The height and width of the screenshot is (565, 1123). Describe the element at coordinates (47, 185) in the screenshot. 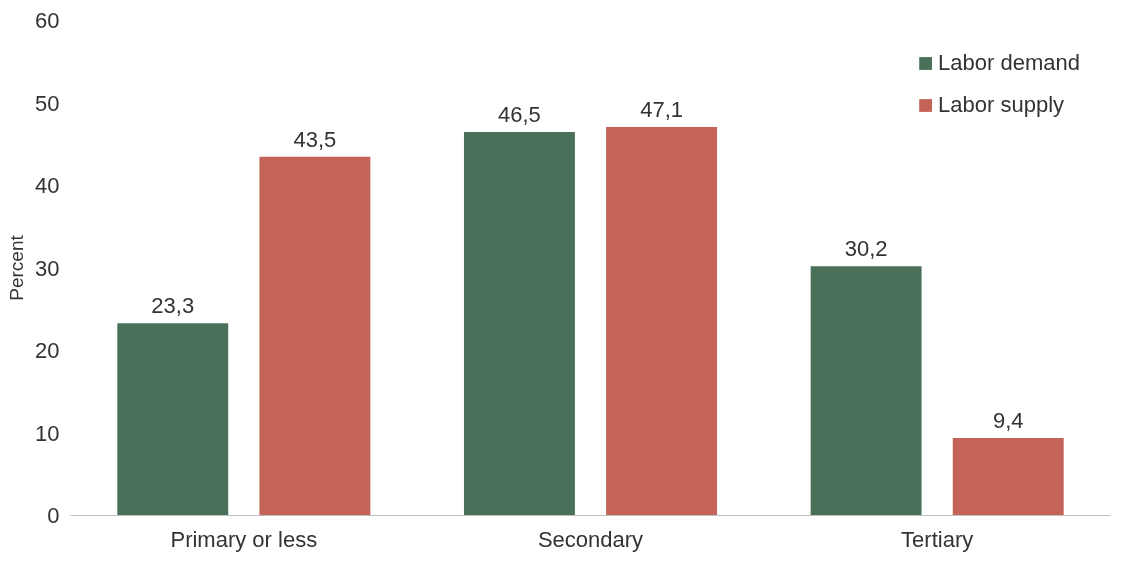

I see `y-tick-label: 40` at that location.